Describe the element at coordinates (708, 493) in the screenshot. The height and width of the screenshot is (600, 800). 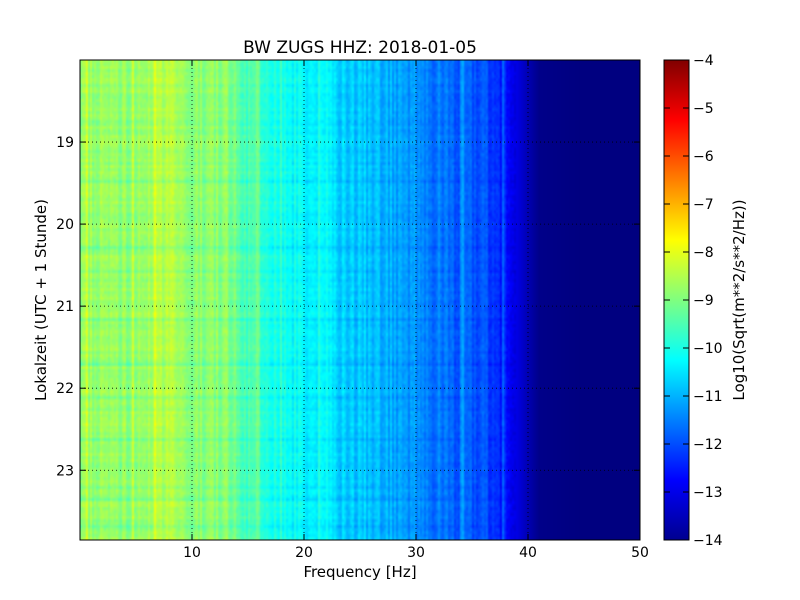
I see `colorbar-tick-label: −13` at that location.